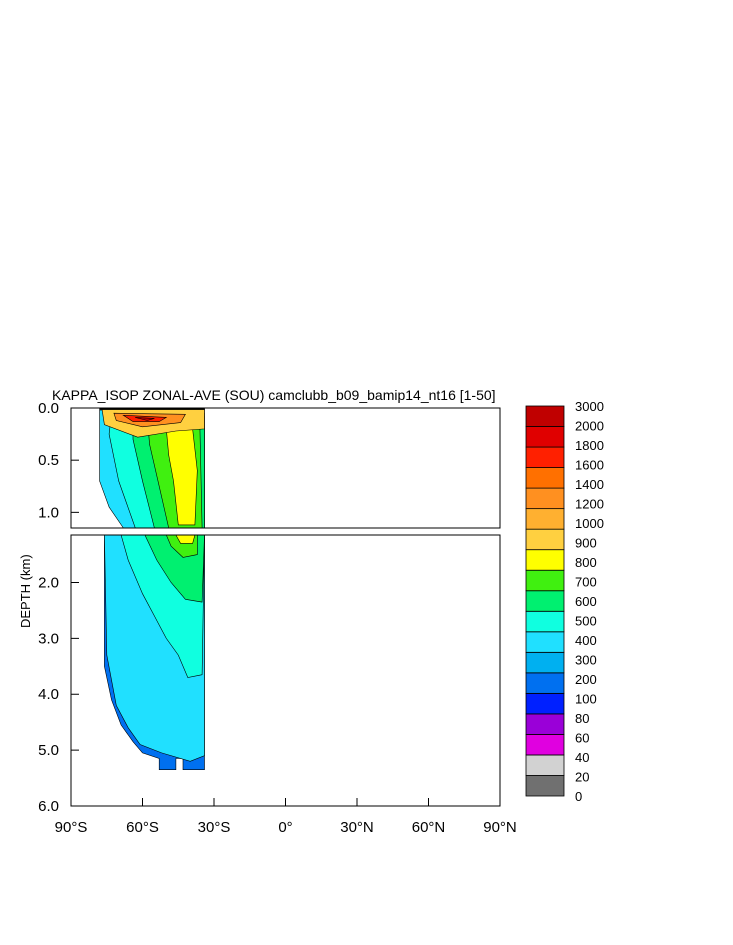  I want to click on x-tick-label: 30°S, so click(214, 827).